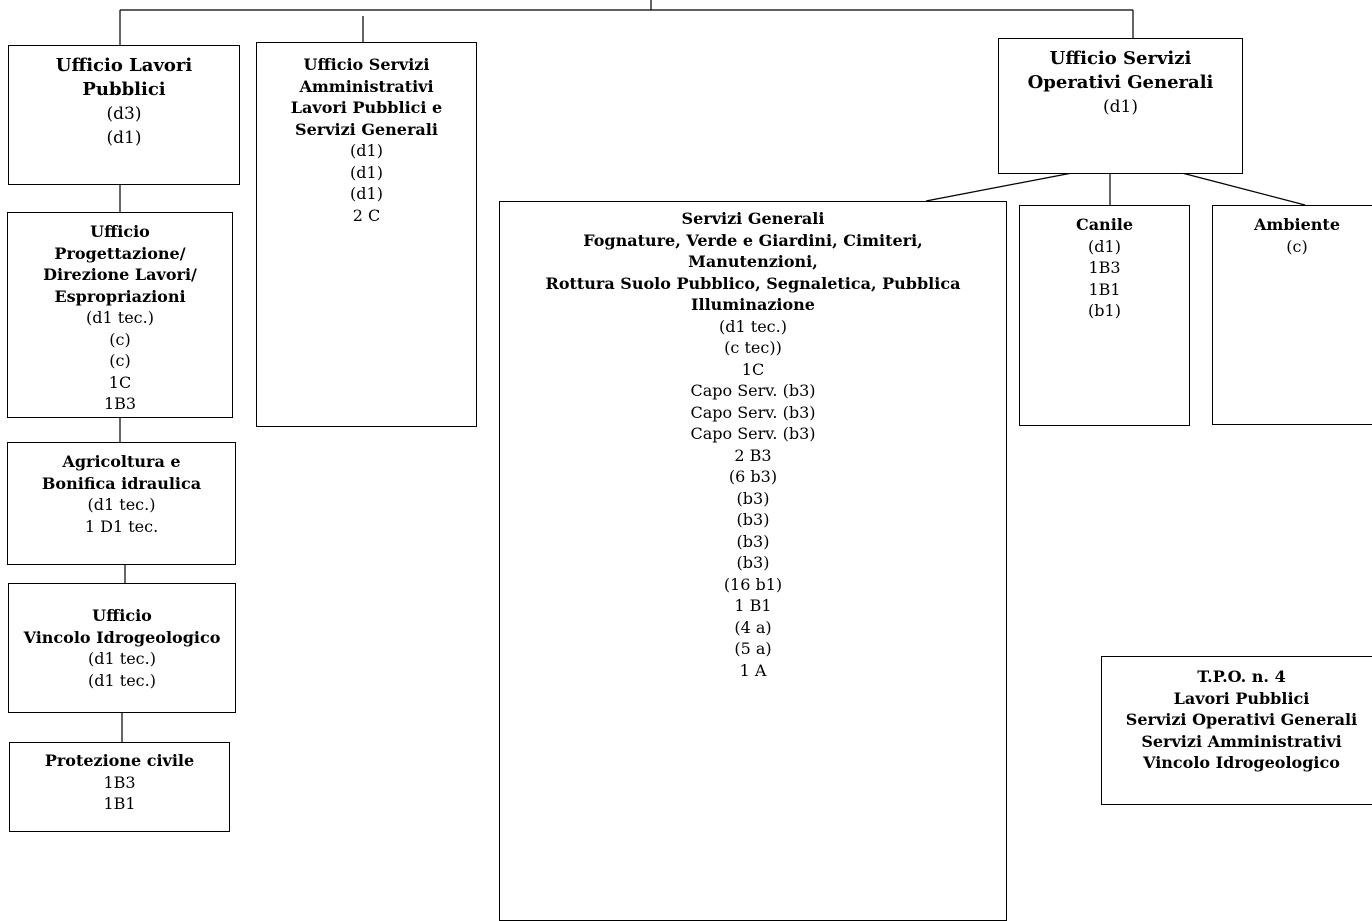 This screenshot has height=921, width=1372. Describe the element at coordinates (121, 526) in the screenshot. I see `staff-line: 1 D1 tec.` at that location.